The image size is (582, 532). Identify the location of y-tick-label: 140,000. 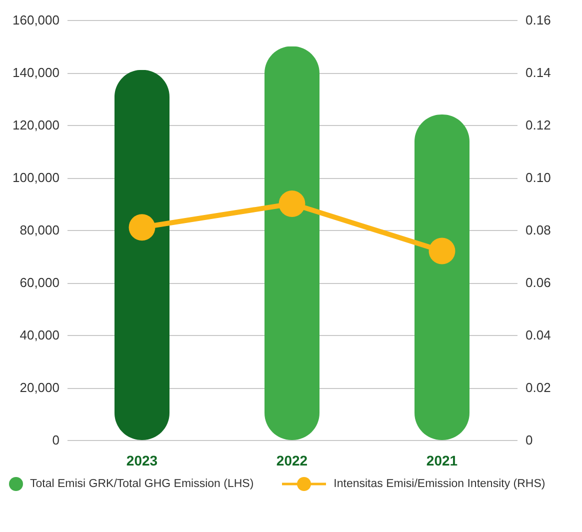
(36, 72).